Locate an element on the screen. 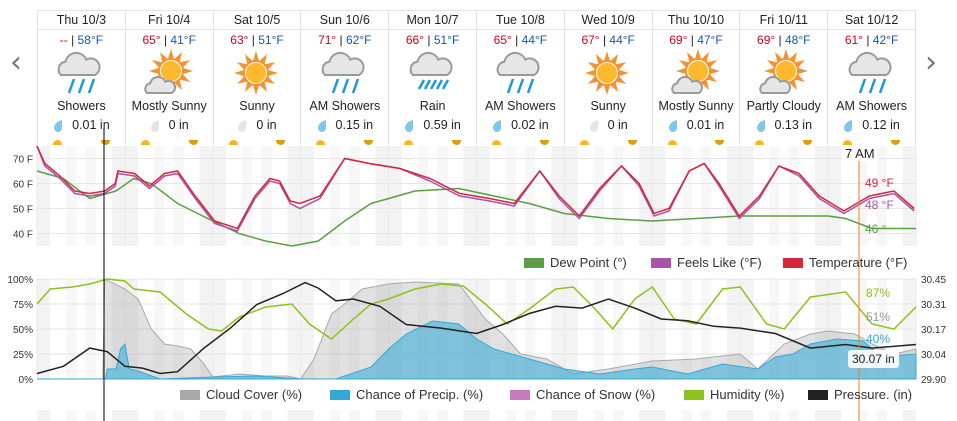  day-column: Sat 10/12 61° | 42°F AM Showers 0.12 in is located at coordinates (871, 78).